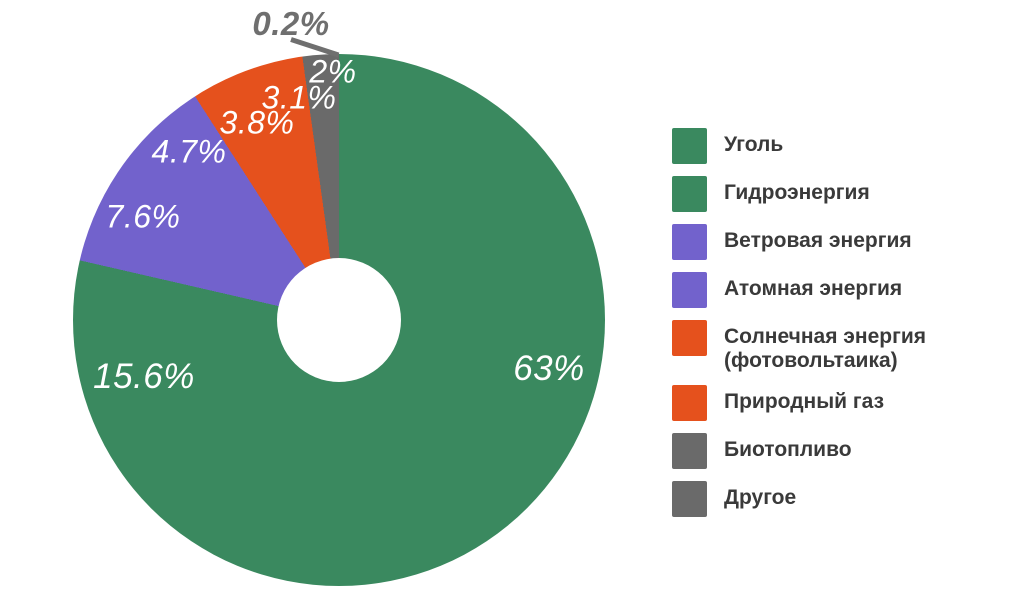 The height and width of the screenshot is (601, 1024). Describe the element at coordinates (689, 403) in the screenshot. I see `legend-swatch-gas` at that location.